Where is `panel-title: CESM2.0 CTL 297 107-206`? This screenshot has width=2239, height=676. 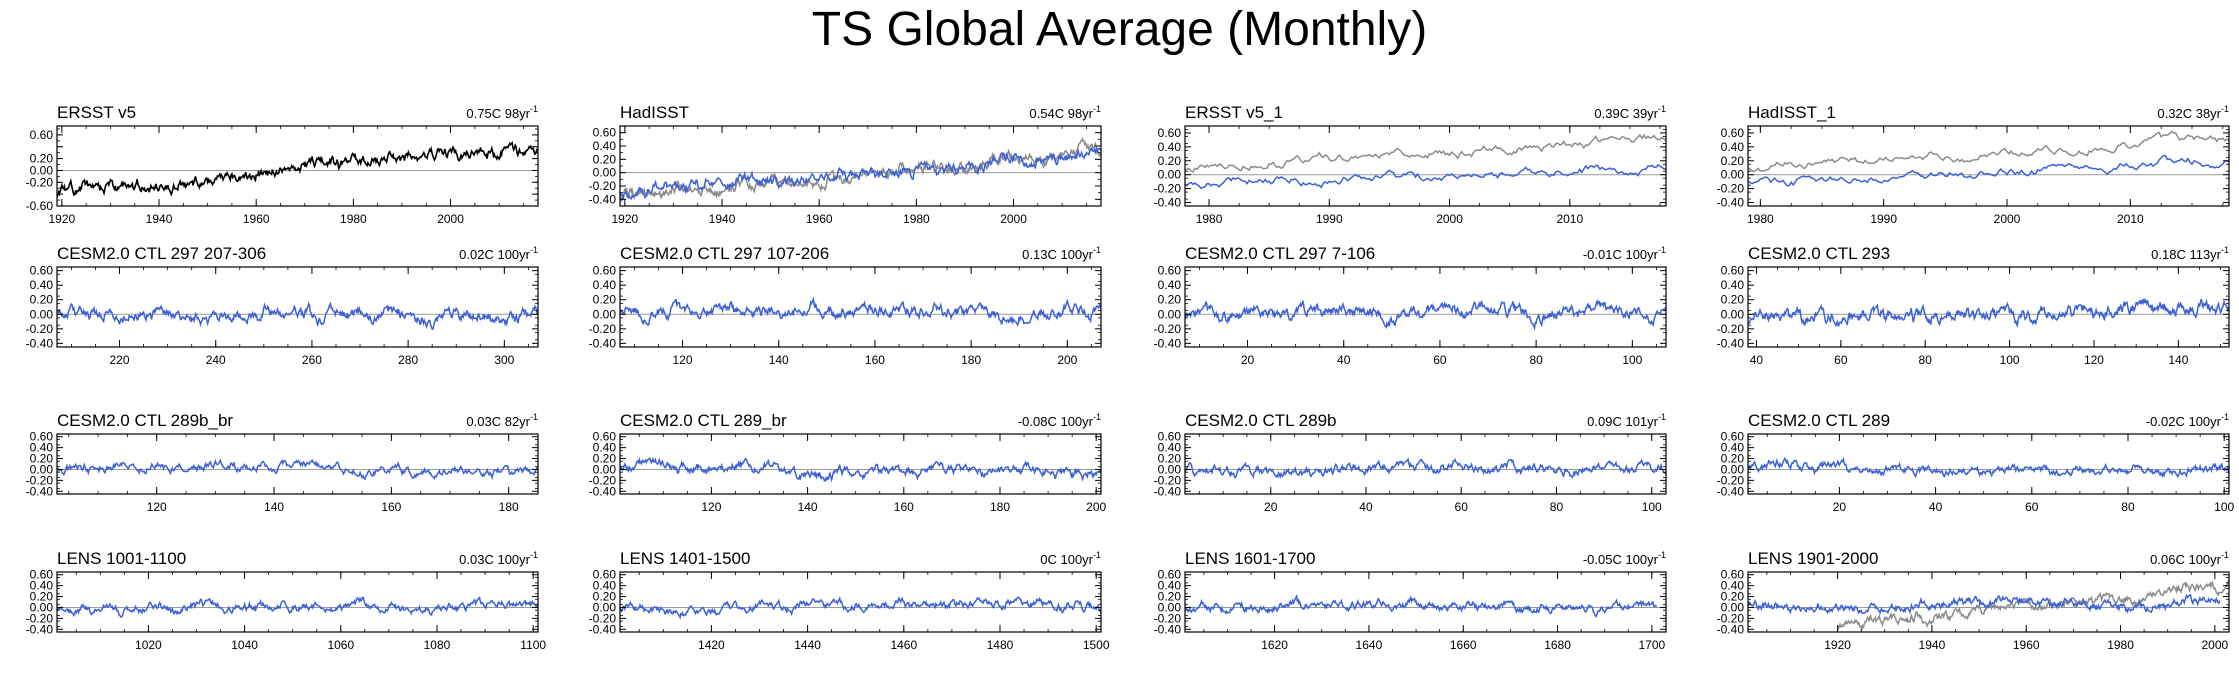 panel-title: CESM2.0 CTL 297 107-206 is located at coordinates (724, 253).